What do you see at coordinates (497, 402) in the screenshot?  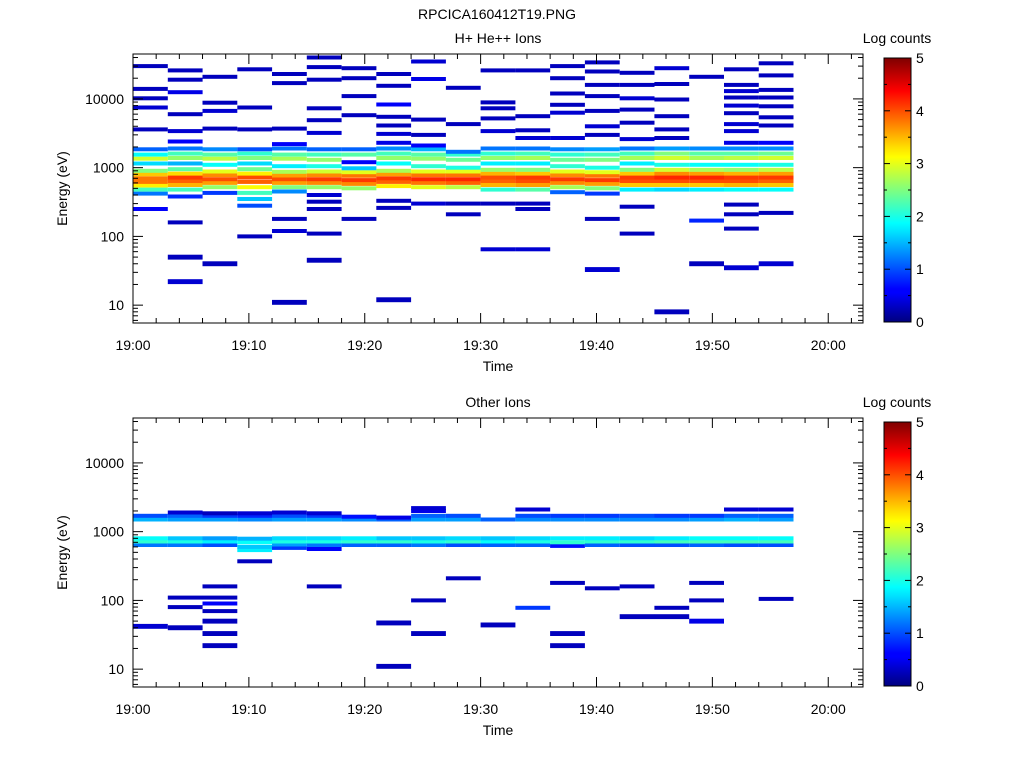 I see `panel-title: Other Ions` at bounding box center [497, 402].